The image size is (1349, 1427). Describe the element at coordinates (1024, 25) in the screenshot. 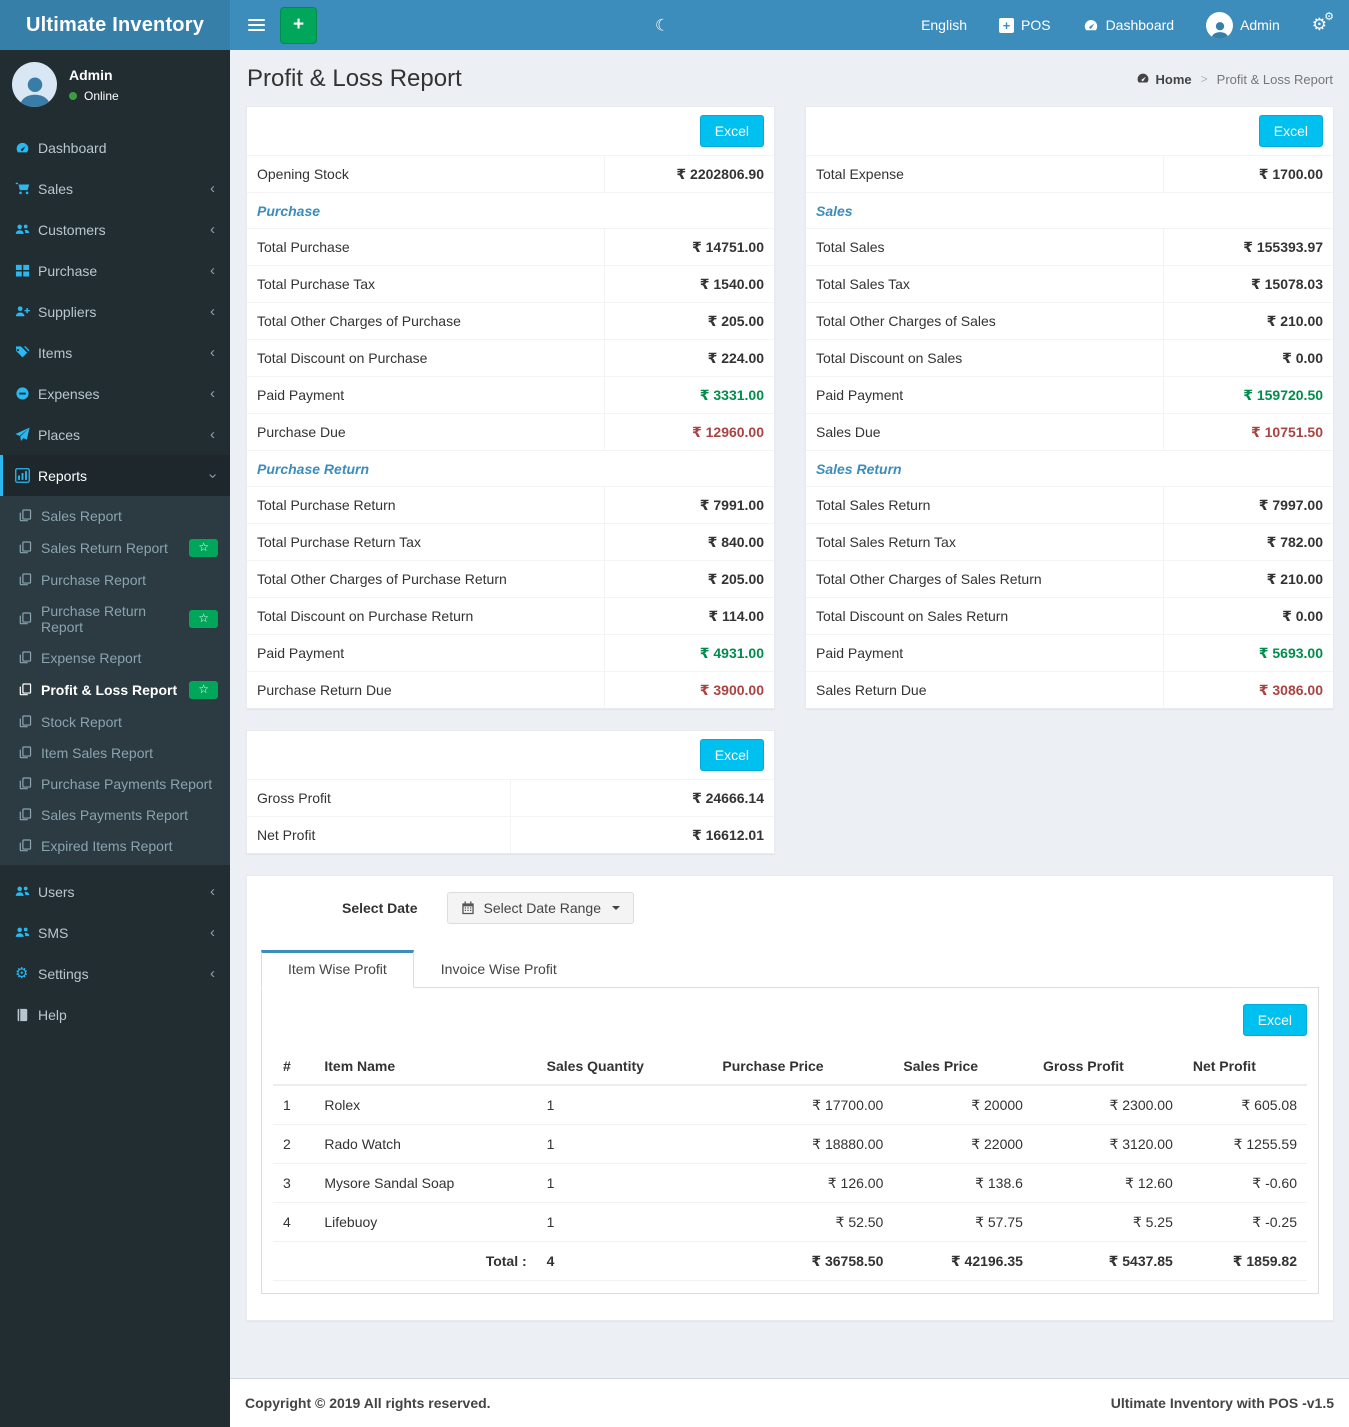

I see `pos-link: + POS` at that location.